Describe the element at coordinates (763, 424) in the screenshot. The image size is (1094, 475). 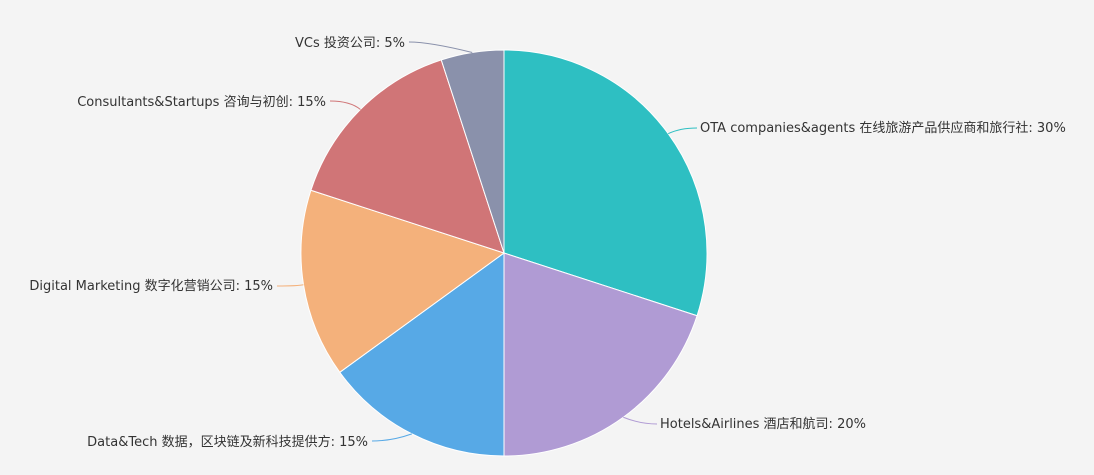
I see `slice-label-1: Hotels&Airlines 酒店和航司: 20%` at that location.